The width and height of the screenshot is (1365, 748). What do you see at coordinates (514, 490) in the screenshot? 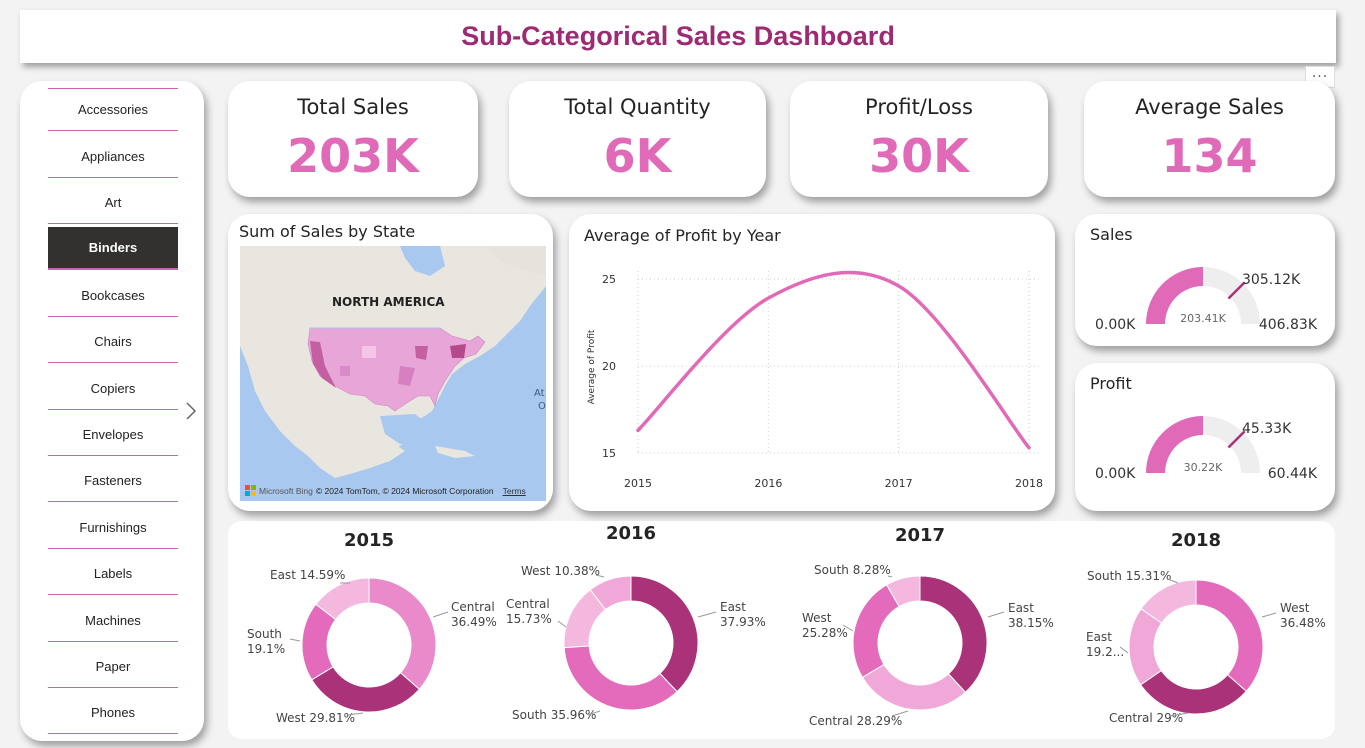
I see `map-terms-link: Terms` at bounding box center [514, 490].